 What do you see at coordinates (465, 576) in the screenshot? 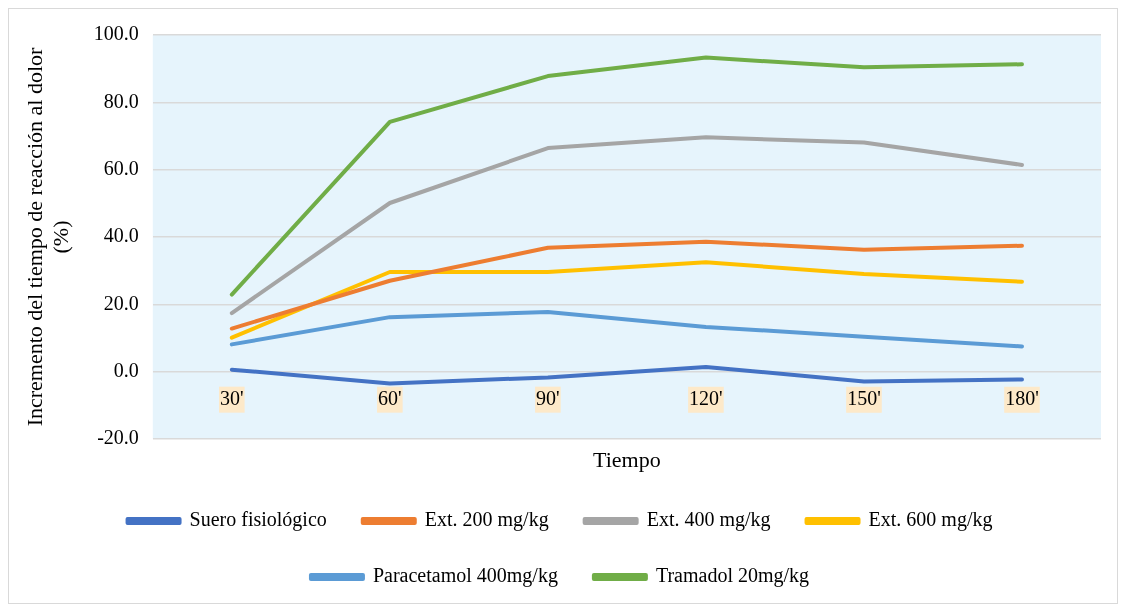
I see `legend-label: Paracetamol 400mg/kg` at bounding box center [465, 576].